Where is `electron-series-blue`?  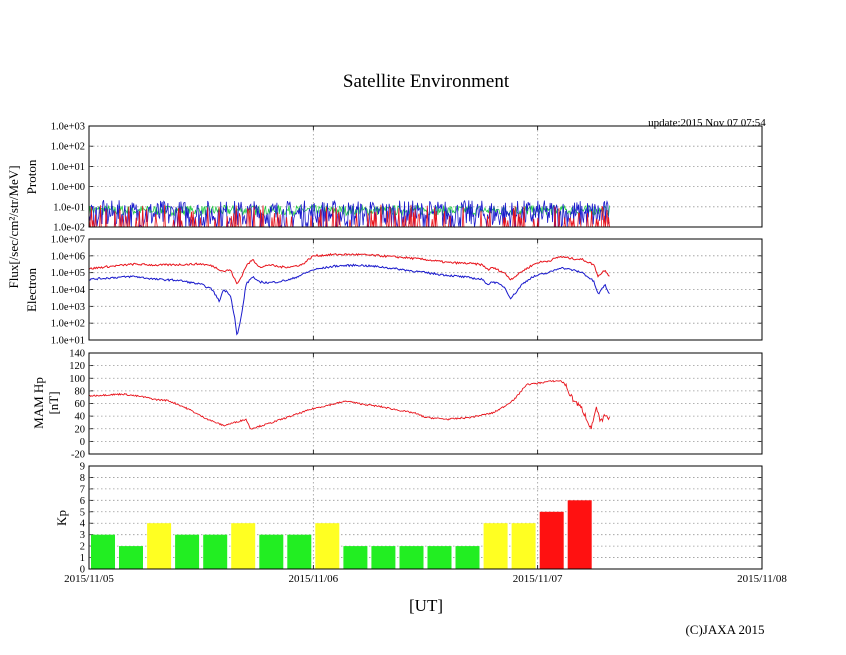 electron-series-blue is located at coordinates (349, 299).